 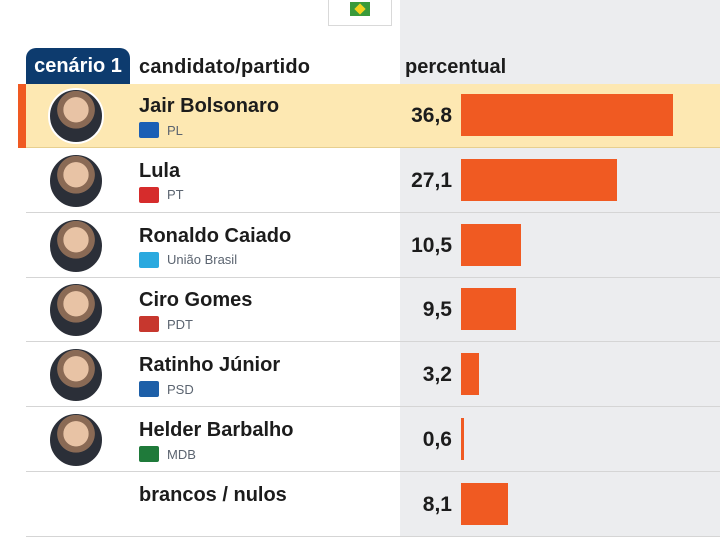 I want to click on candidate-name: Jair Bolsonaro, so click(x=209, y=106).